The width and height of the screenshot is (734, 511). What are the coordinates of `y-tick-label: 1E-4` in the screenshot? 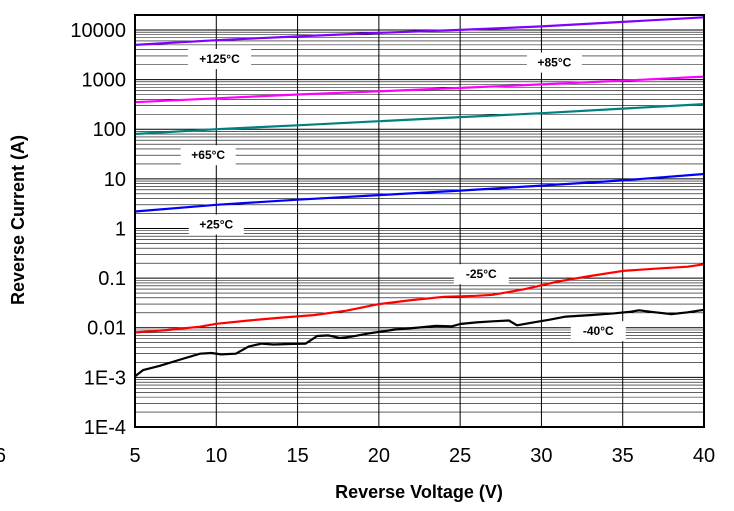 It's located at (105, 428).